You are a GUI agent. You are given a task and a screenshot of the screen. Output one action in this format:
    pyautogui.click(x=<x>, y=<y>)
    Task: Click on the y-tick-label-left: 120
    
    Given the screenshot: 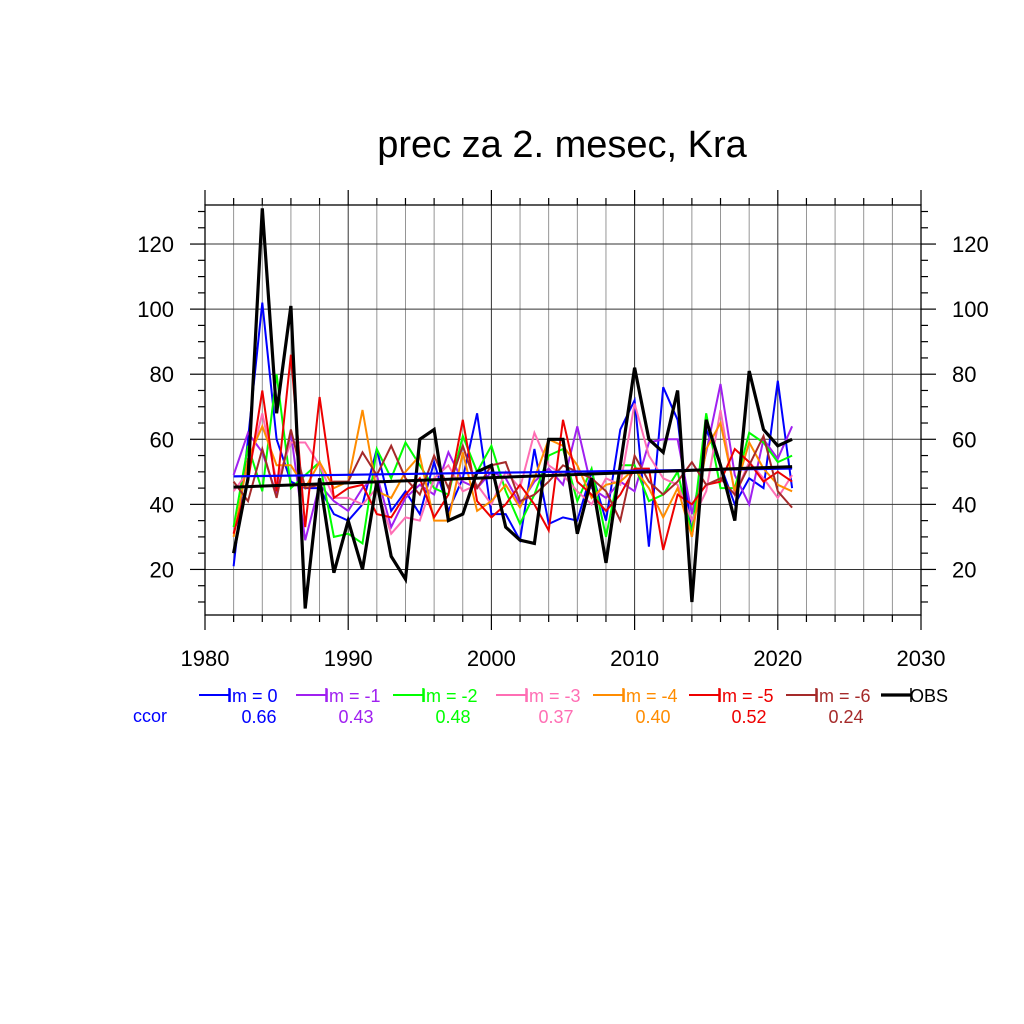 What is the action you would take?
    pyautogui.click(x=155, y=244)
    